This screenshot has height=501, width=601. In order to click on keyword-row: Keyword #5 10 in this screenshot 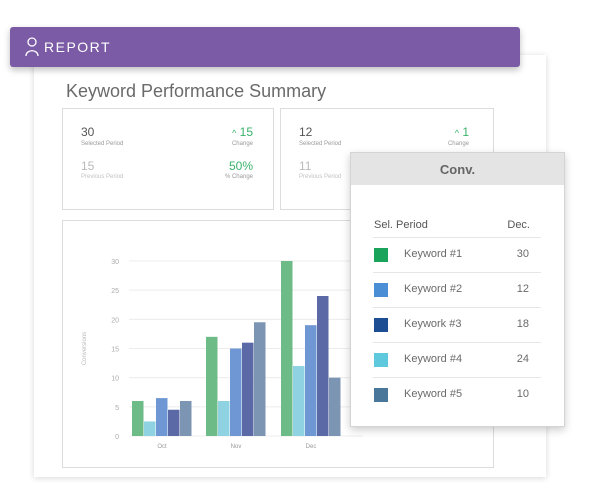, I will do `click(457, 395)`.